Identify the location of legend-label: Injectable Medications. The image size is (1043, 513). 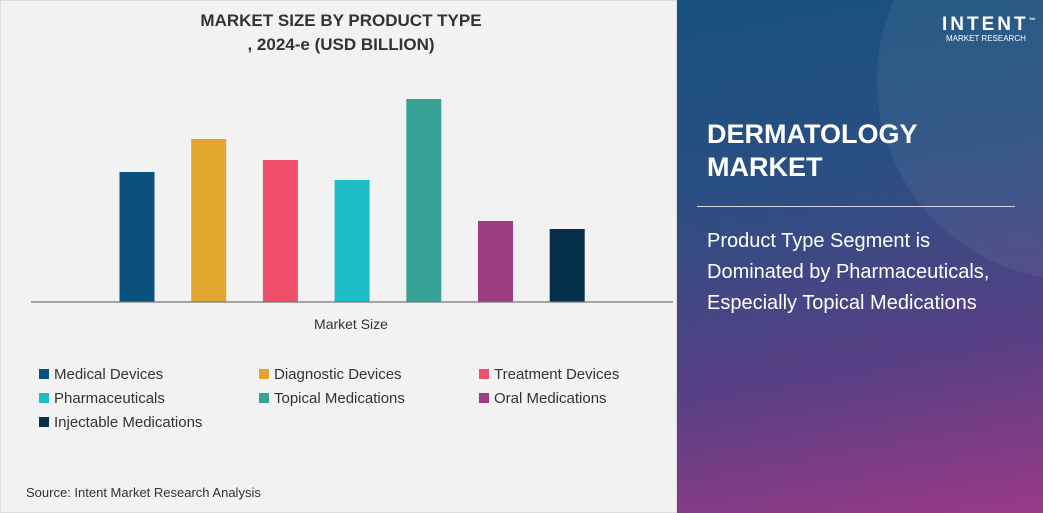
(128, 422).